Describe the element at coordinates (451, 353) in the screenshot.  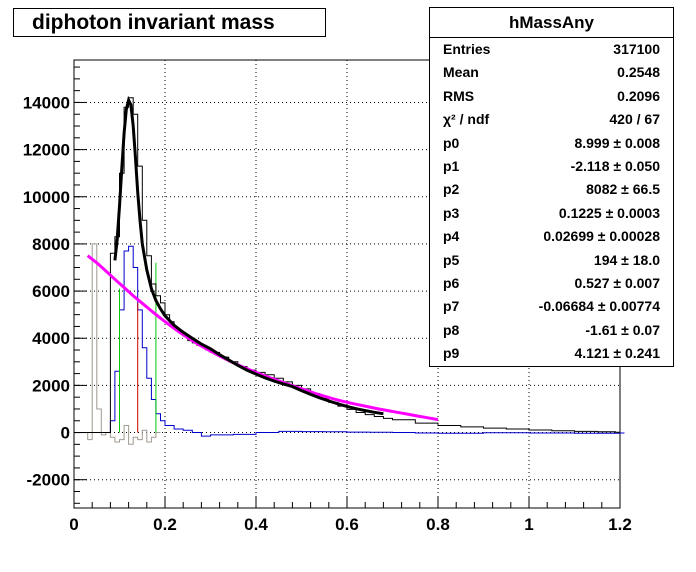
I see `stat-label: p9` at that location.